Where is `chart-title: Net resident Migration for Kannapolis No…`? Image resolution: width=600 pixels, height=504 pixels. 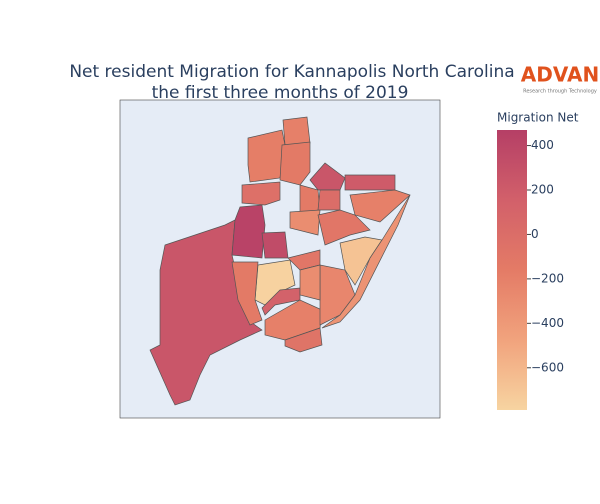 chart-title: Net resident Migration for Kannapolis No… is located at coordinates (291, 72).